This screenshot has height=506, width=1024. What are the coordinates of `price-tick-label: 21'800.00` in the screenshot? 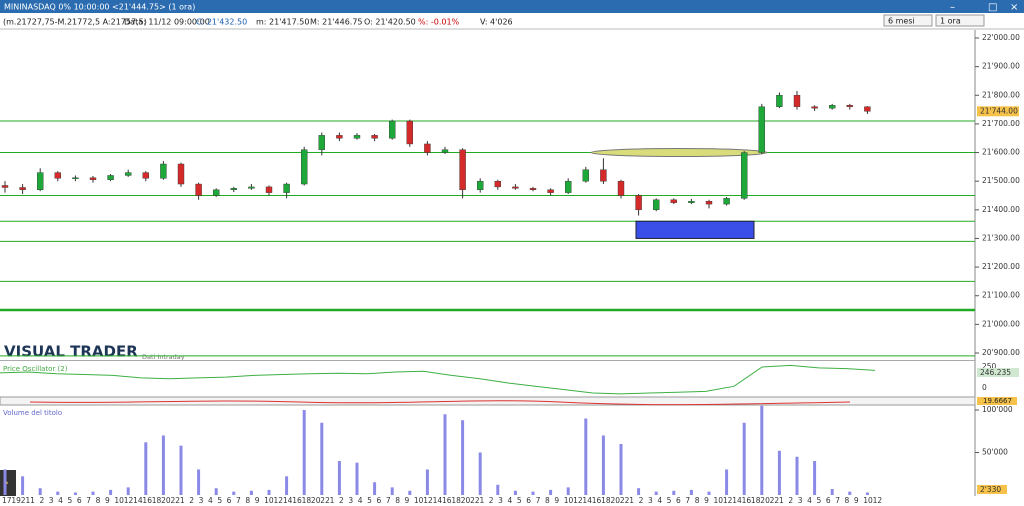 It's located at (1001, 94).